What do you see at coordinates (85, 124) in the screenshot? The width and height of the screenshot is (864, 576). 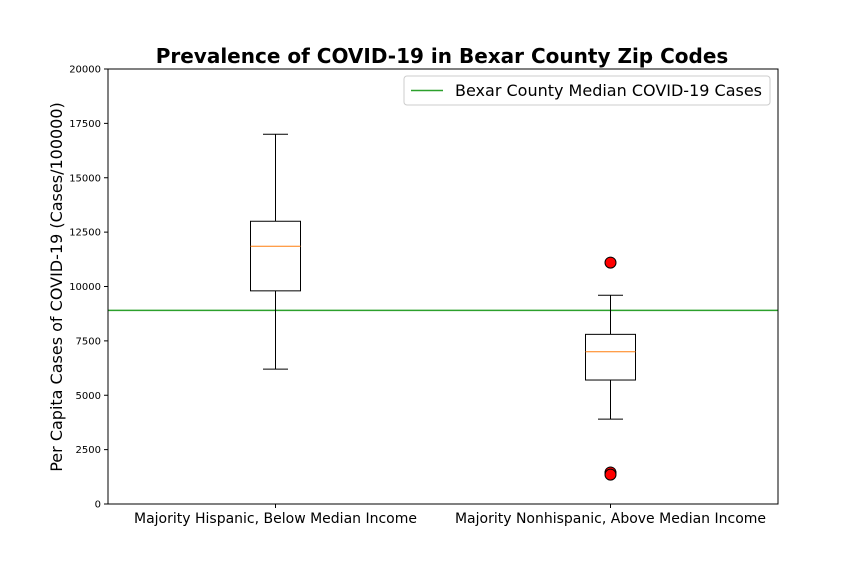 I see `y-tick-label: 17500` at bounding box center [85, 124].